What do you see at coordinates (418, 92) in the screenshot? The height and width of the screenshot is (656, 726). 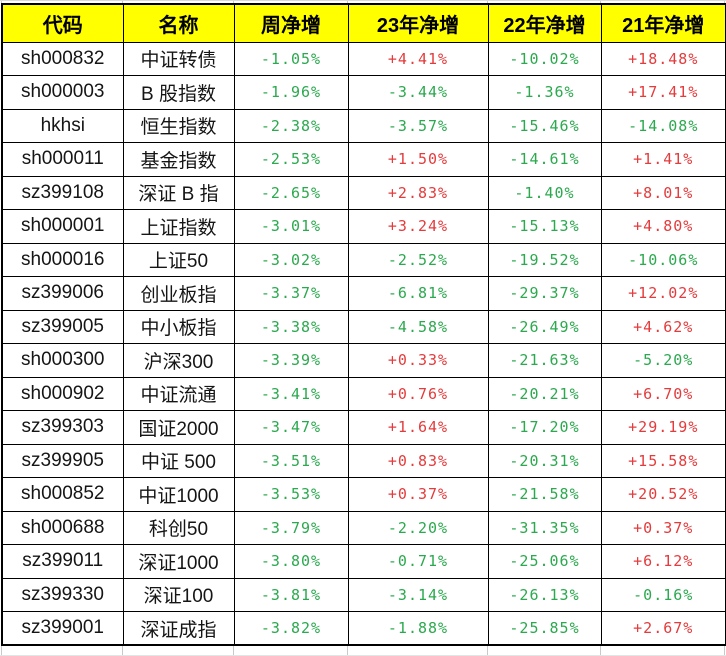 I see `change-2023-cell: -3.44%` at bounding box center [418, 92].